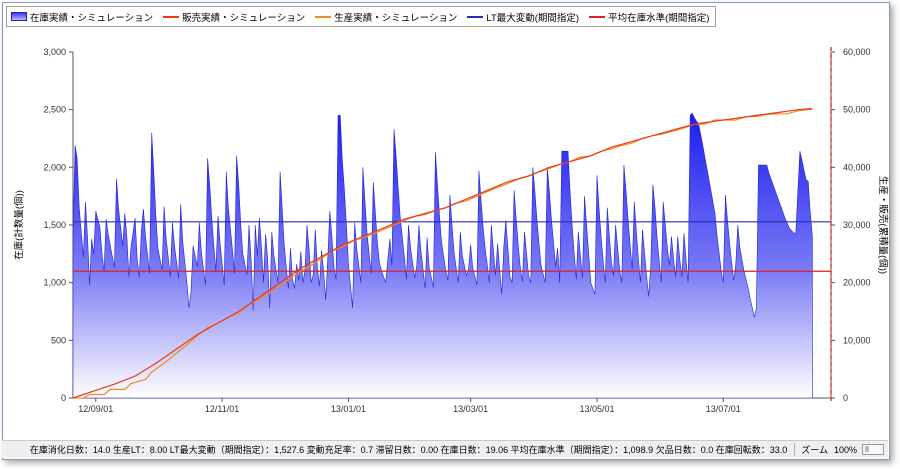 The height and width of the screenshot is (469, 900). I want to click on legend-label: 生産実績・シミュレーション, so click(396, 18).